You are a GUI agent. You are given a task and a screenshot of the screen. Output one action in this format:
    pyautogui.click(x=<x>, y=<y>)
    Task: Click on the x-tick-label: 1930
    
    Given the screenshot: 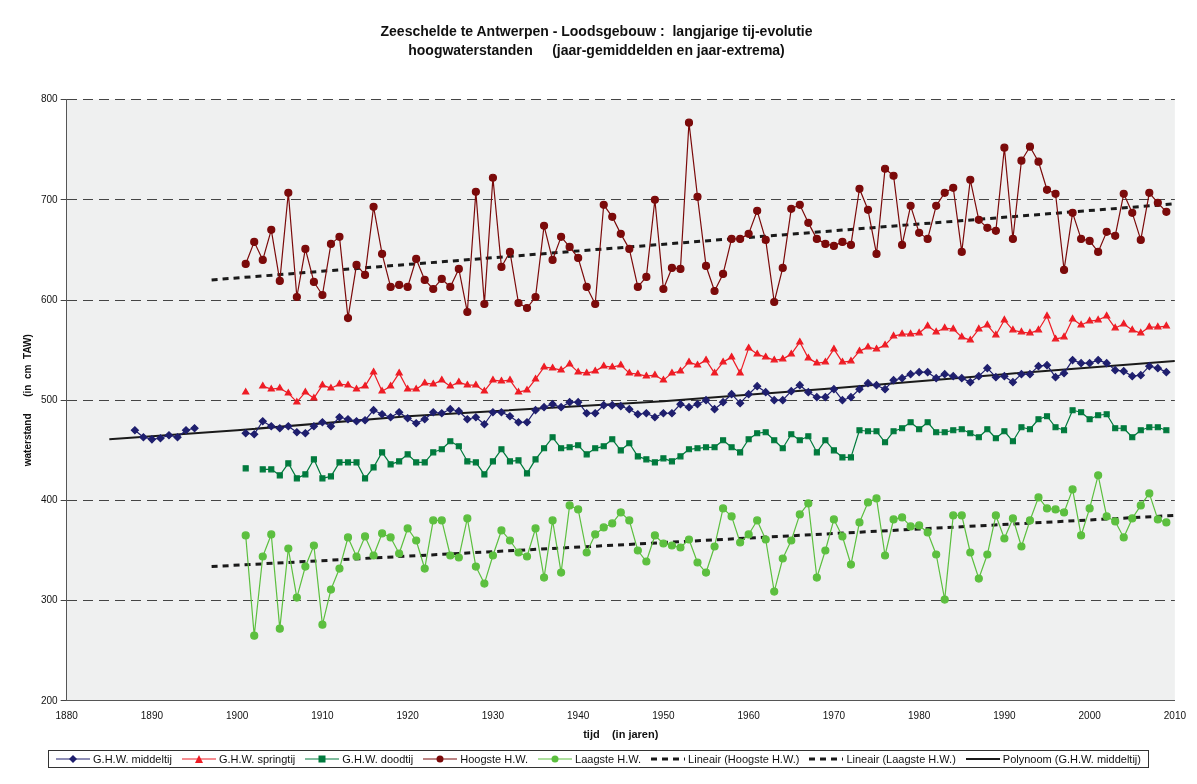 What is the action you would take?
    pyautogui.click(x=493, y=715)
    